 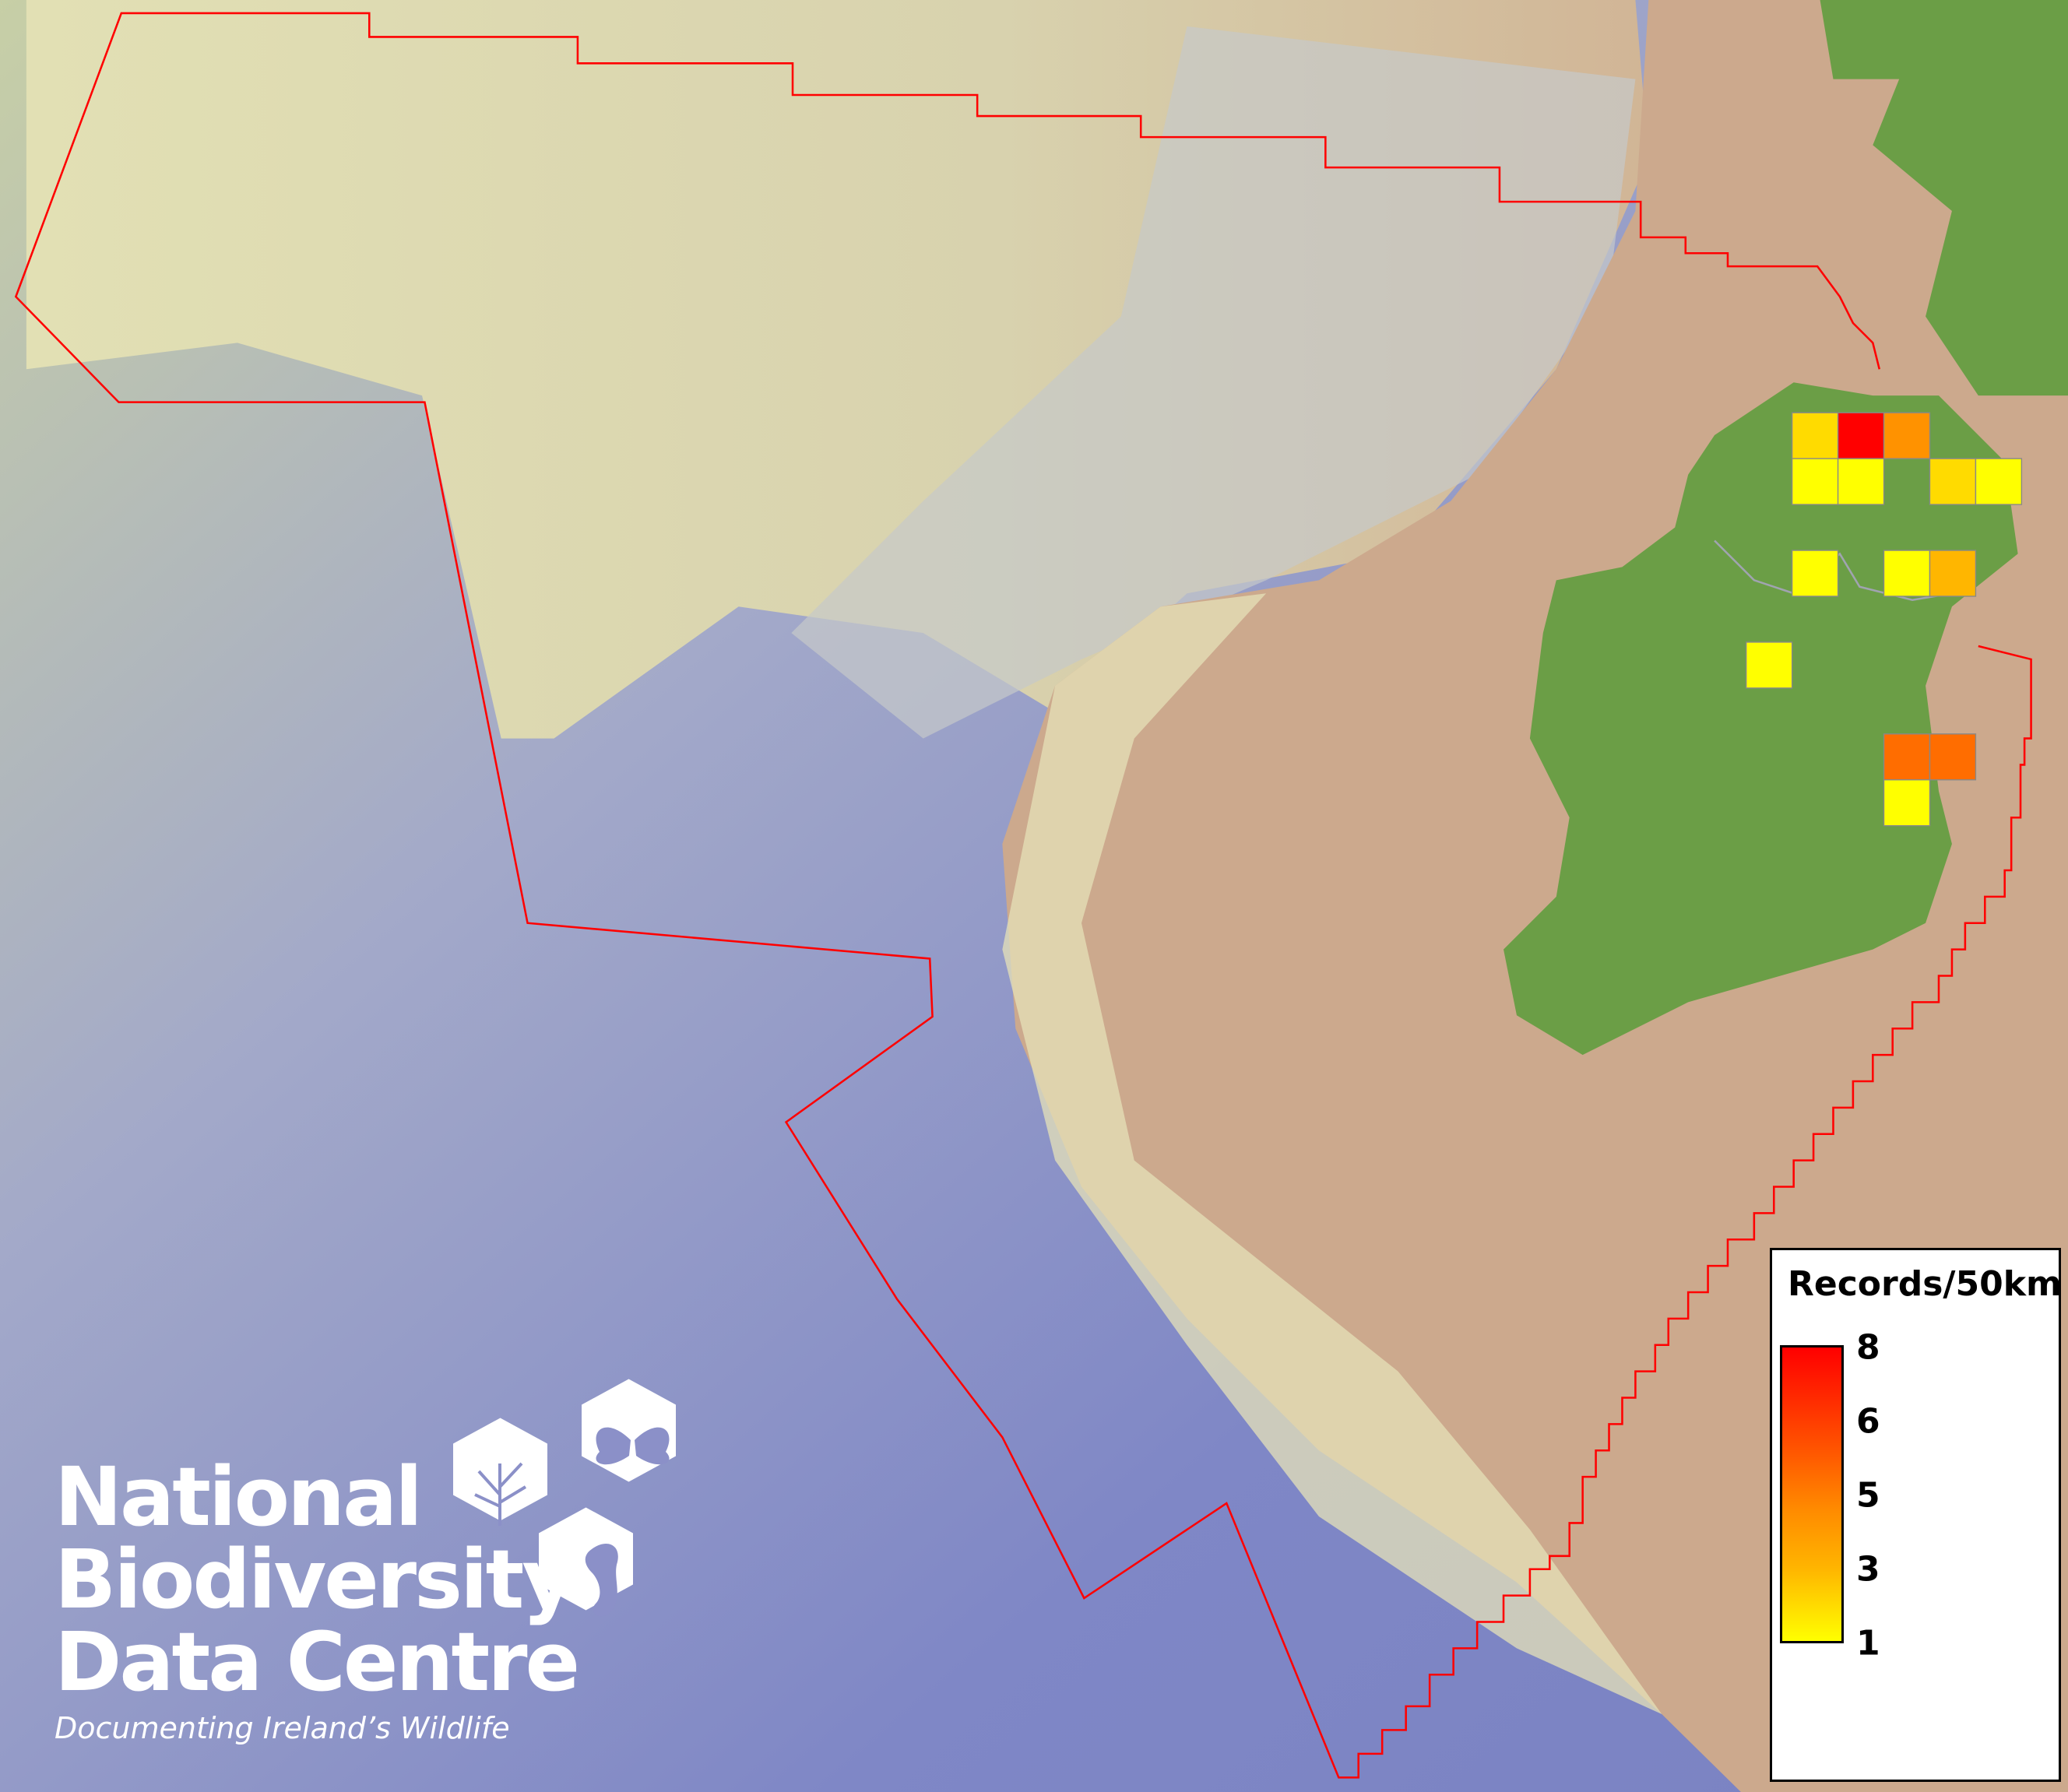 I want to click on logo-tagline: Documenting Ireland’s Wildlife, so click(x=283, y=1728).